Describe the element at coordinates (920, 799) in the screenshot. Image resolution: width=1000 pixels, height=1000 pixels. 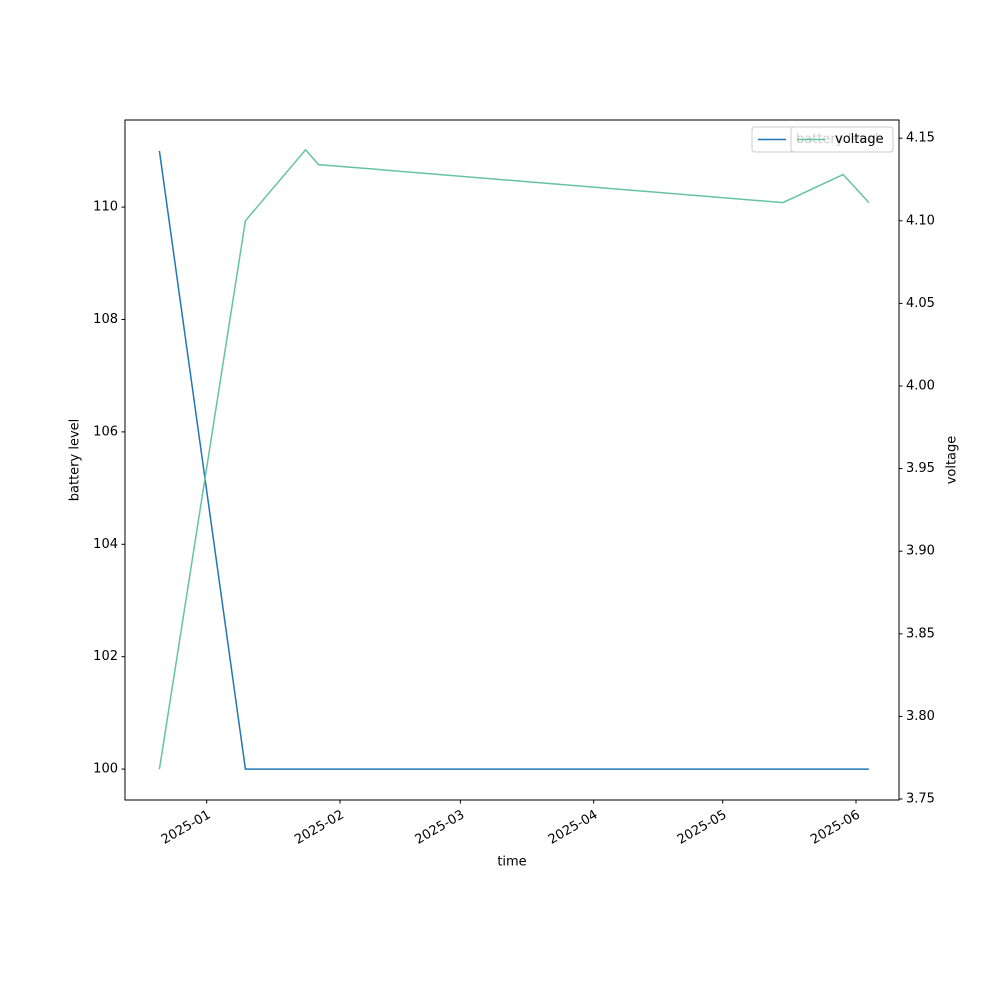
I see `y2-tick-label: 3.75` at that location.